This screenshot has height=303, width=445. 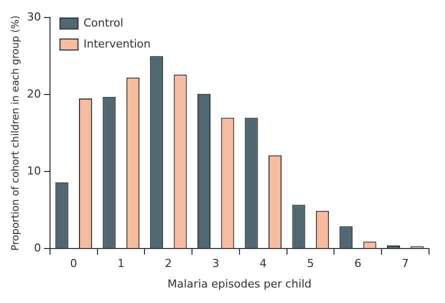 What do you see at coordinates (103, 23) in the screenshot?
I see `legend-label: Control` at bounding box center [103, 23].